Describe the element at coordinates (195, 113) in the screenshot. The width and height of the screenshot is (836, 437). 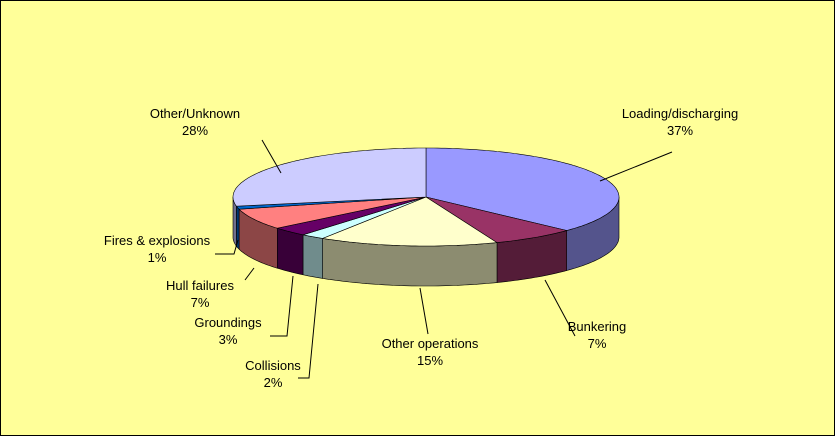
I see `slice-label: Other/Unknown` at that location.